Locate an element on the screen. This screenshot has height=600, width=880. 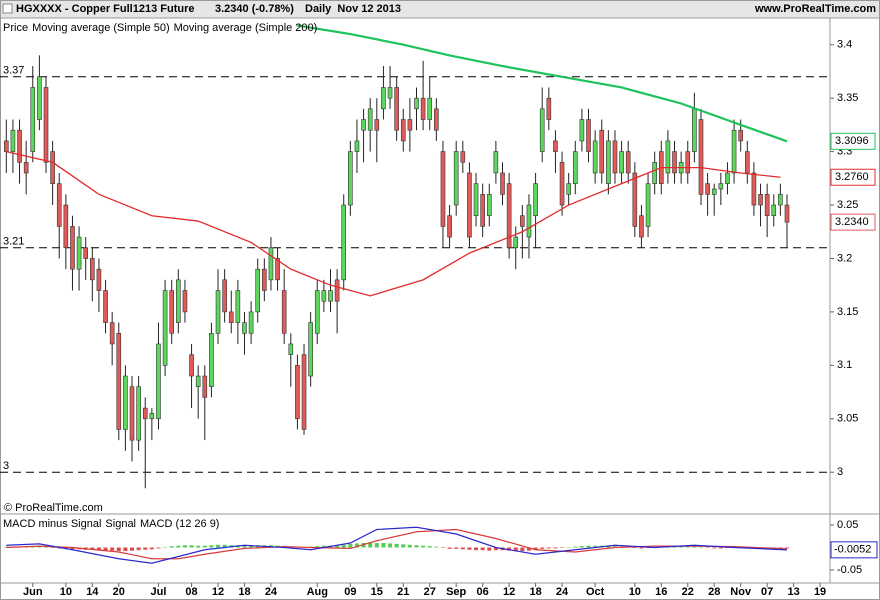
x-tick-label: 13 is located at coordinates (793, 592).